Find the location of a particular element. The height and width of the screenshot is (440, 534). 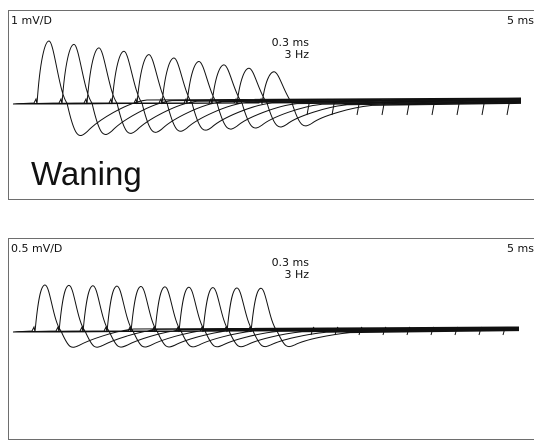

waning-caption: Waning is located at coordinates (86, 173).